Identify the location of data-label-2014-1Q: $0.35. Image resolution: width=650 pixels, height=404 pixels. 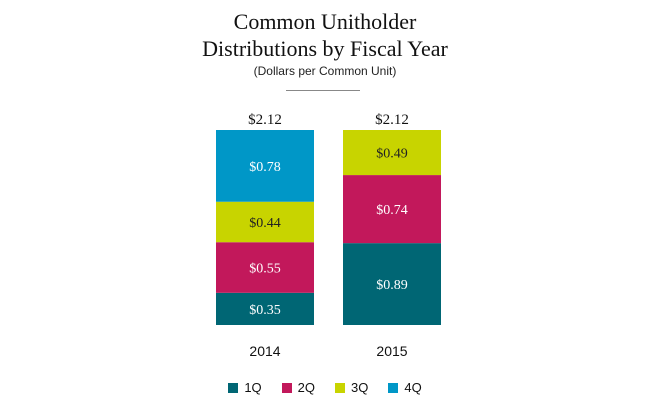
(265, 310).